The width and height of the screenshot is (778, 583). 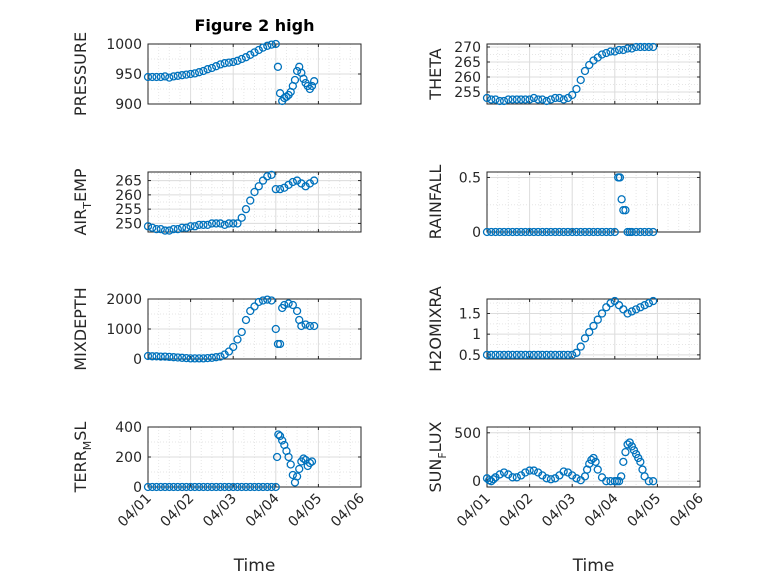 What do you see at coordinates (467, 48) in the screenshot?
I see `y-tick-label: 270` at bounding box center [467, 48].